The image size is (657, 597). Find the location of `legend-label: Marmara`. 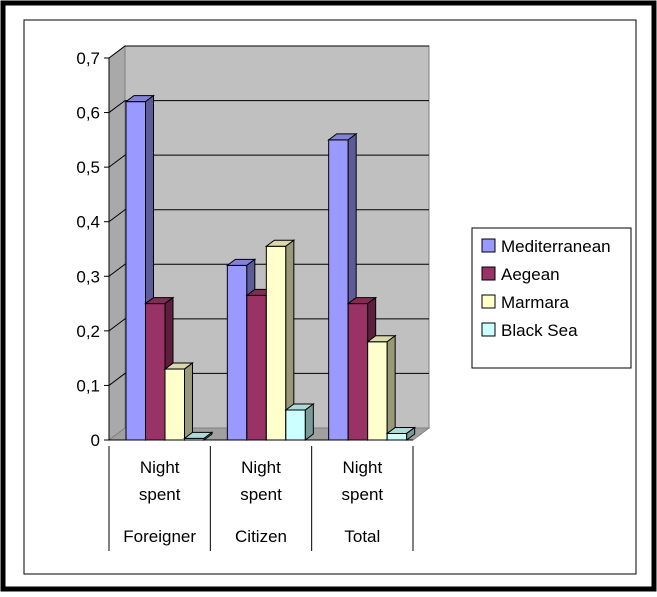

legend-label: Marmara is located at coordinates (535, 302).